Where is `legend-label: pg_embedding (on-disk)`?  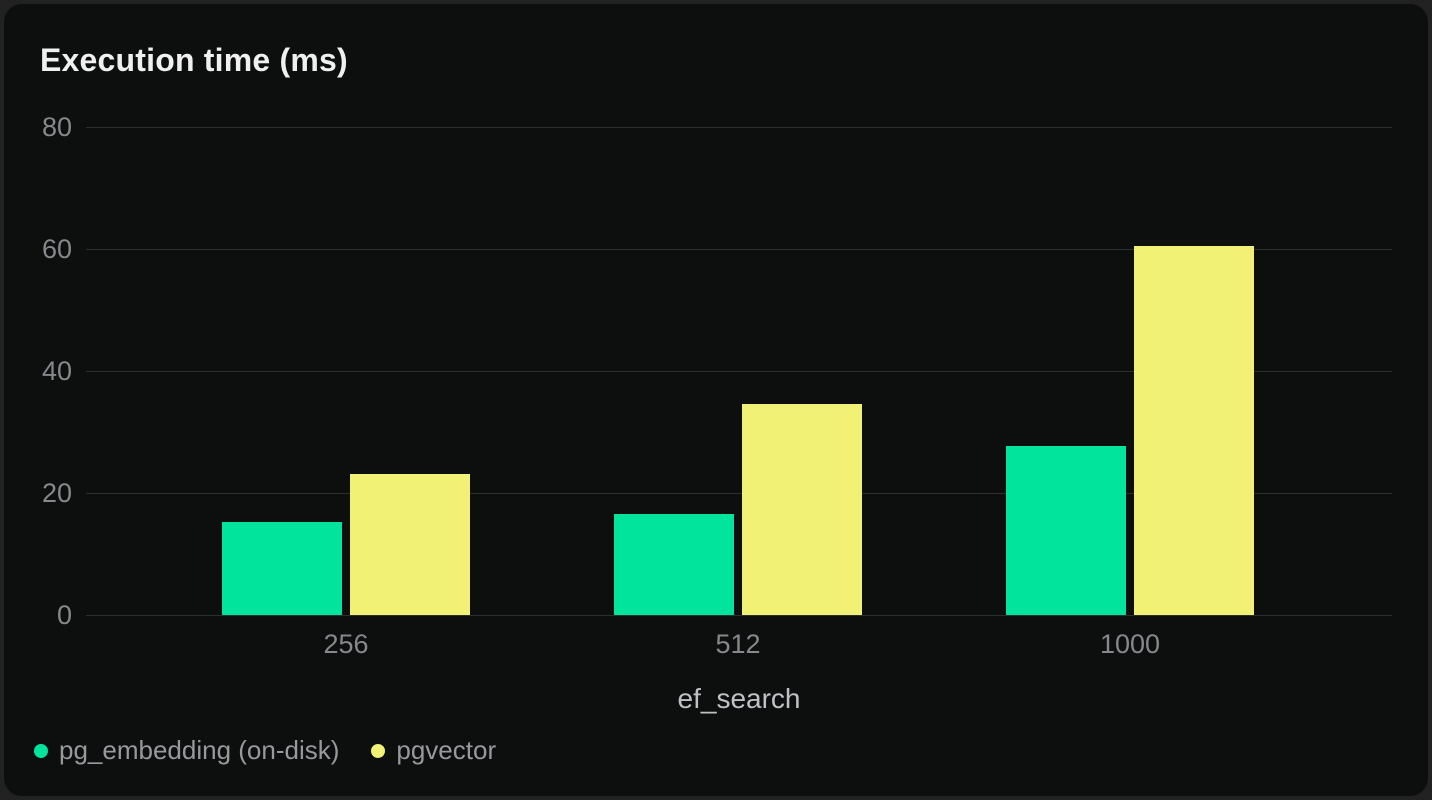 legend-label: pg_embedding (on-disk) is located at coordinates (199, 750).